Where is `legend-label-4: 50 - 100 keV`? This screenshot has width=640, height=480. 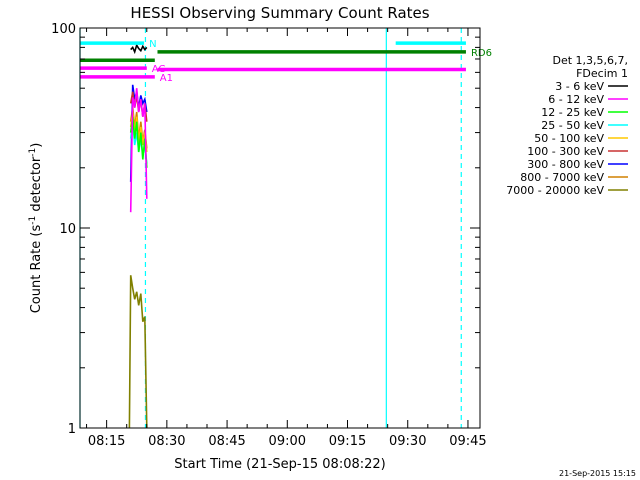
legend-label-4: 50 - 100 keV is located at coordinates (569, 138).